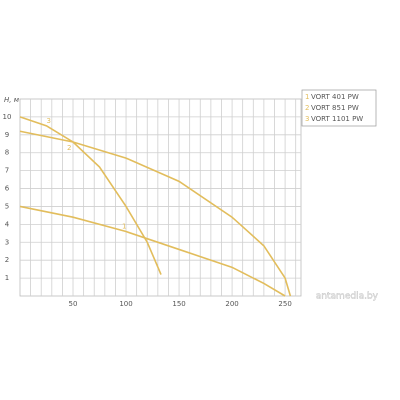  Describe the element at coordinates (307, 119) in the screenshot. I see `legend-number: 3` at that location.